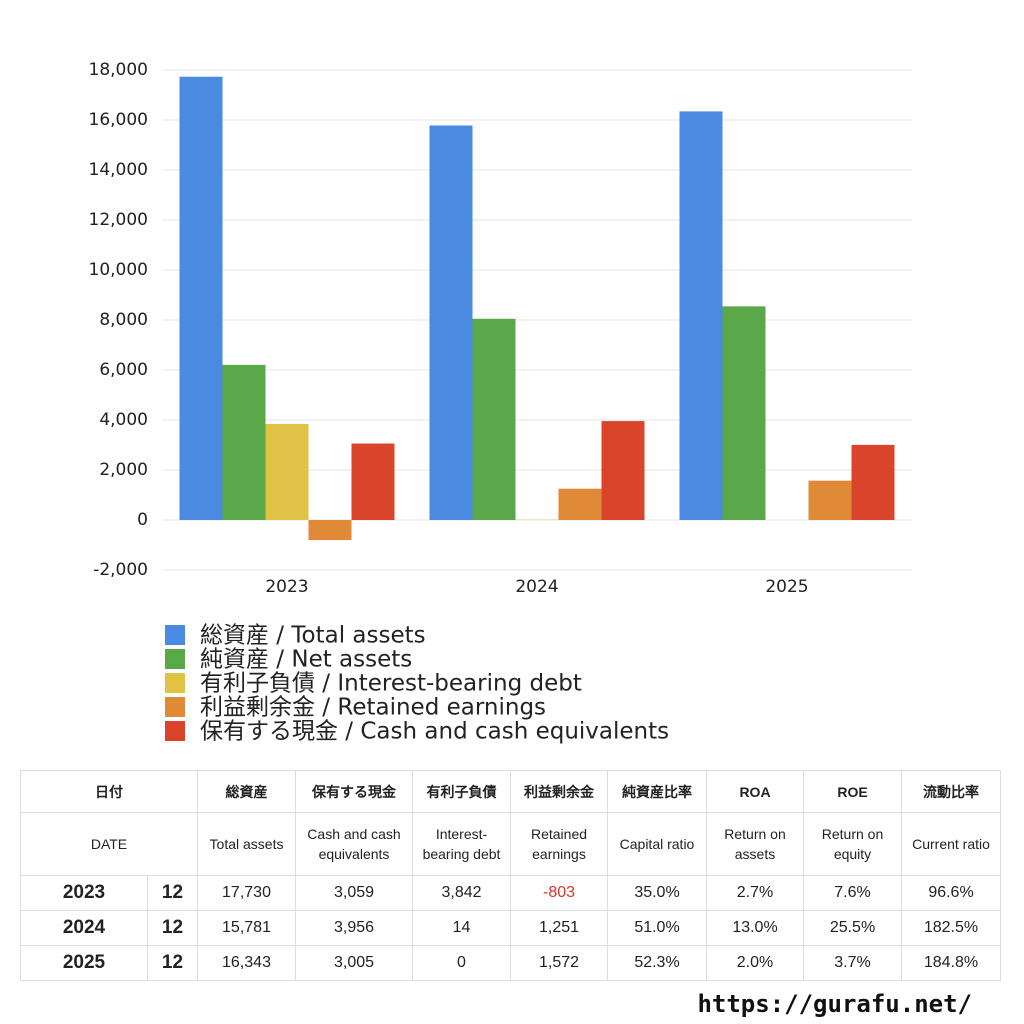 This screenshot has height=1024, width=1024. What do you see at coordinates (461, 844) in the screenshot?
I see `header-cell: Interest-bearing debt` at bounding box center [461, 844].